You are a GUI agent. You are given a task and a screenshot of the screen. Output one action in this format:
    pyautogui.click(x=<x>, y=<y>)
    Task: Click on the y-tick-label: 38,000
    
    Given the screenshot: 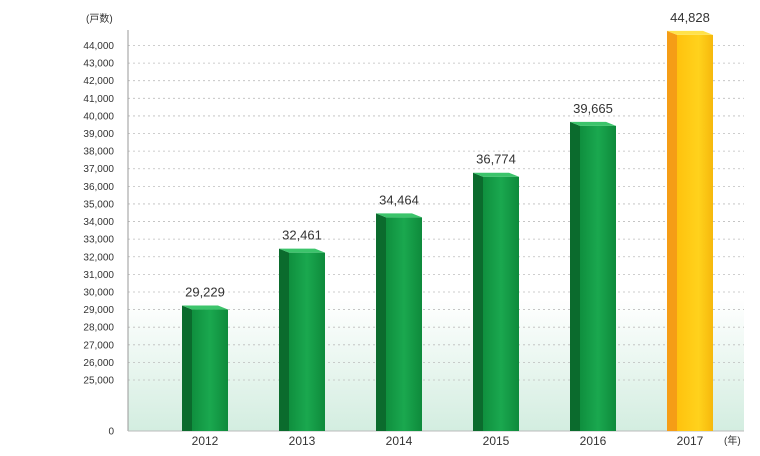 What is the action you would take?
    pyautogui.click(x=98, y=152)
    